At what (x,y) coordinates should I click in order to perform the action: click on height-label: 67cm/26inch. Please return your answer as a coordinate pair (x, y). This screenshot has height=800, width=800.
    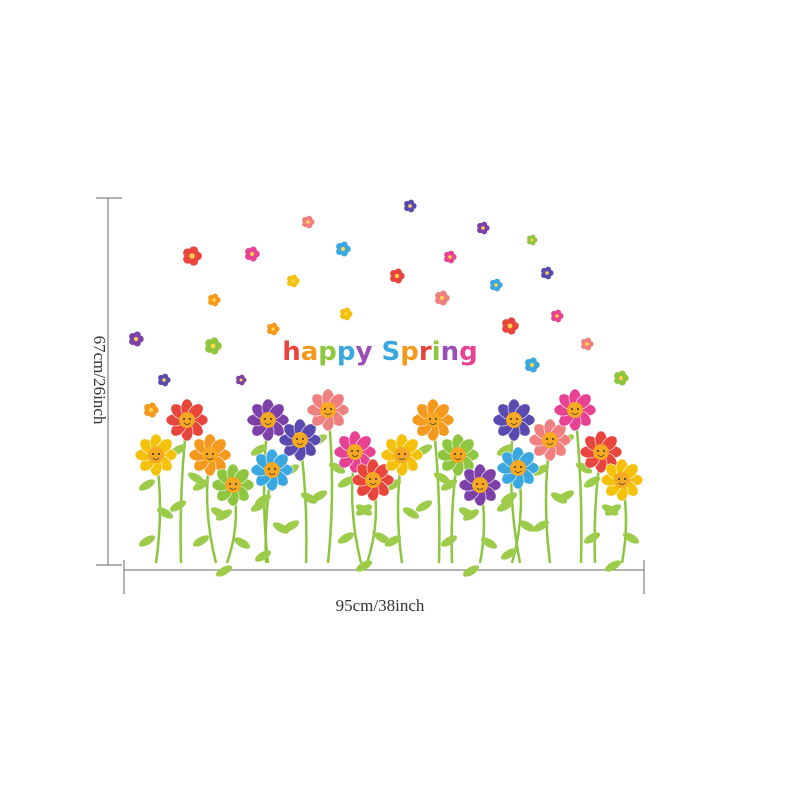
    Looking at the image, I should click on (99, 380).